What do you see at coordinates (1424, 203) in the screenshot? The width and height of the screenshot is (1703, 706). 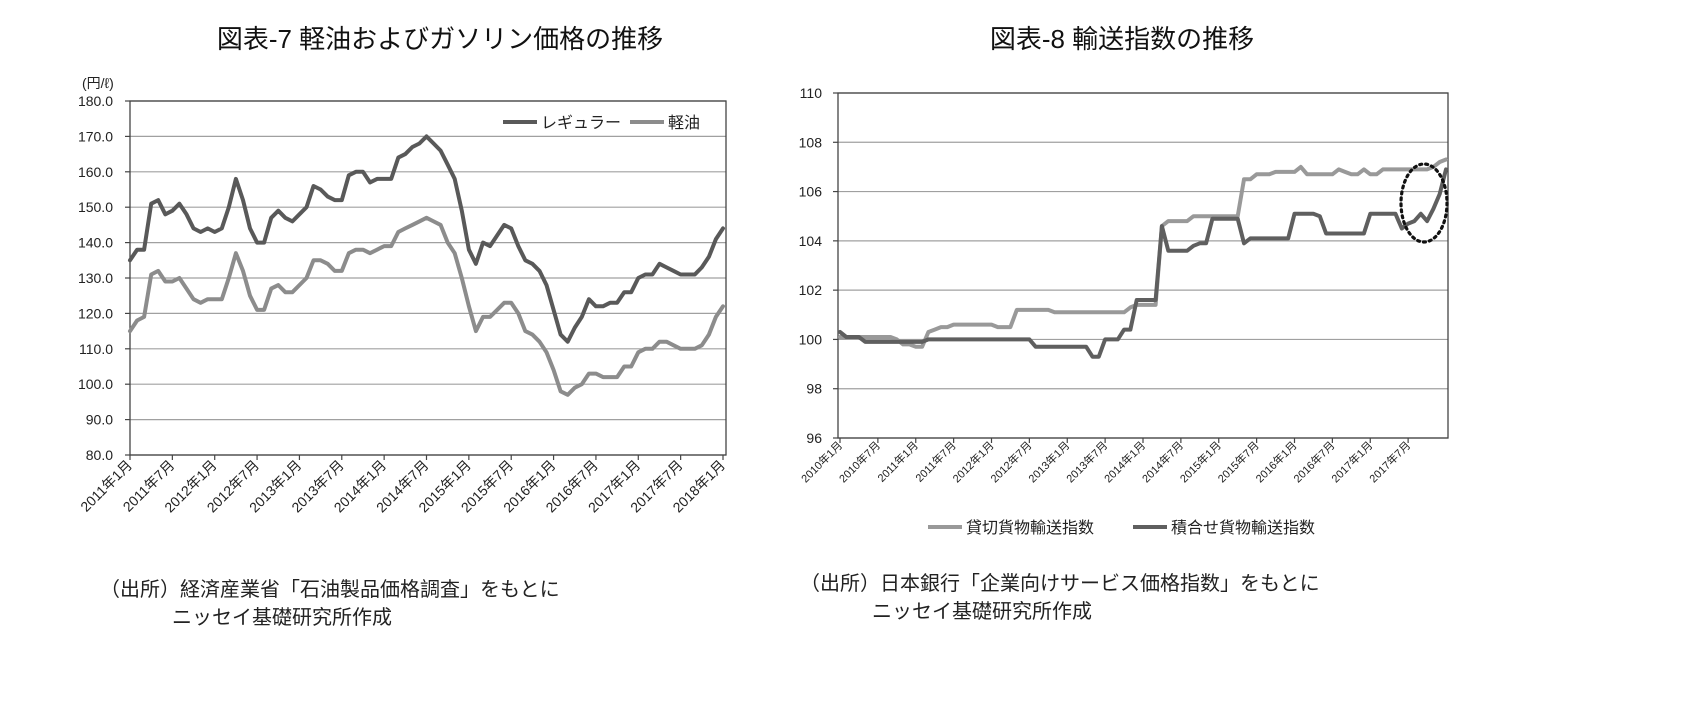 I see `highlight-ellipse` at bounding box center [1424, 203].